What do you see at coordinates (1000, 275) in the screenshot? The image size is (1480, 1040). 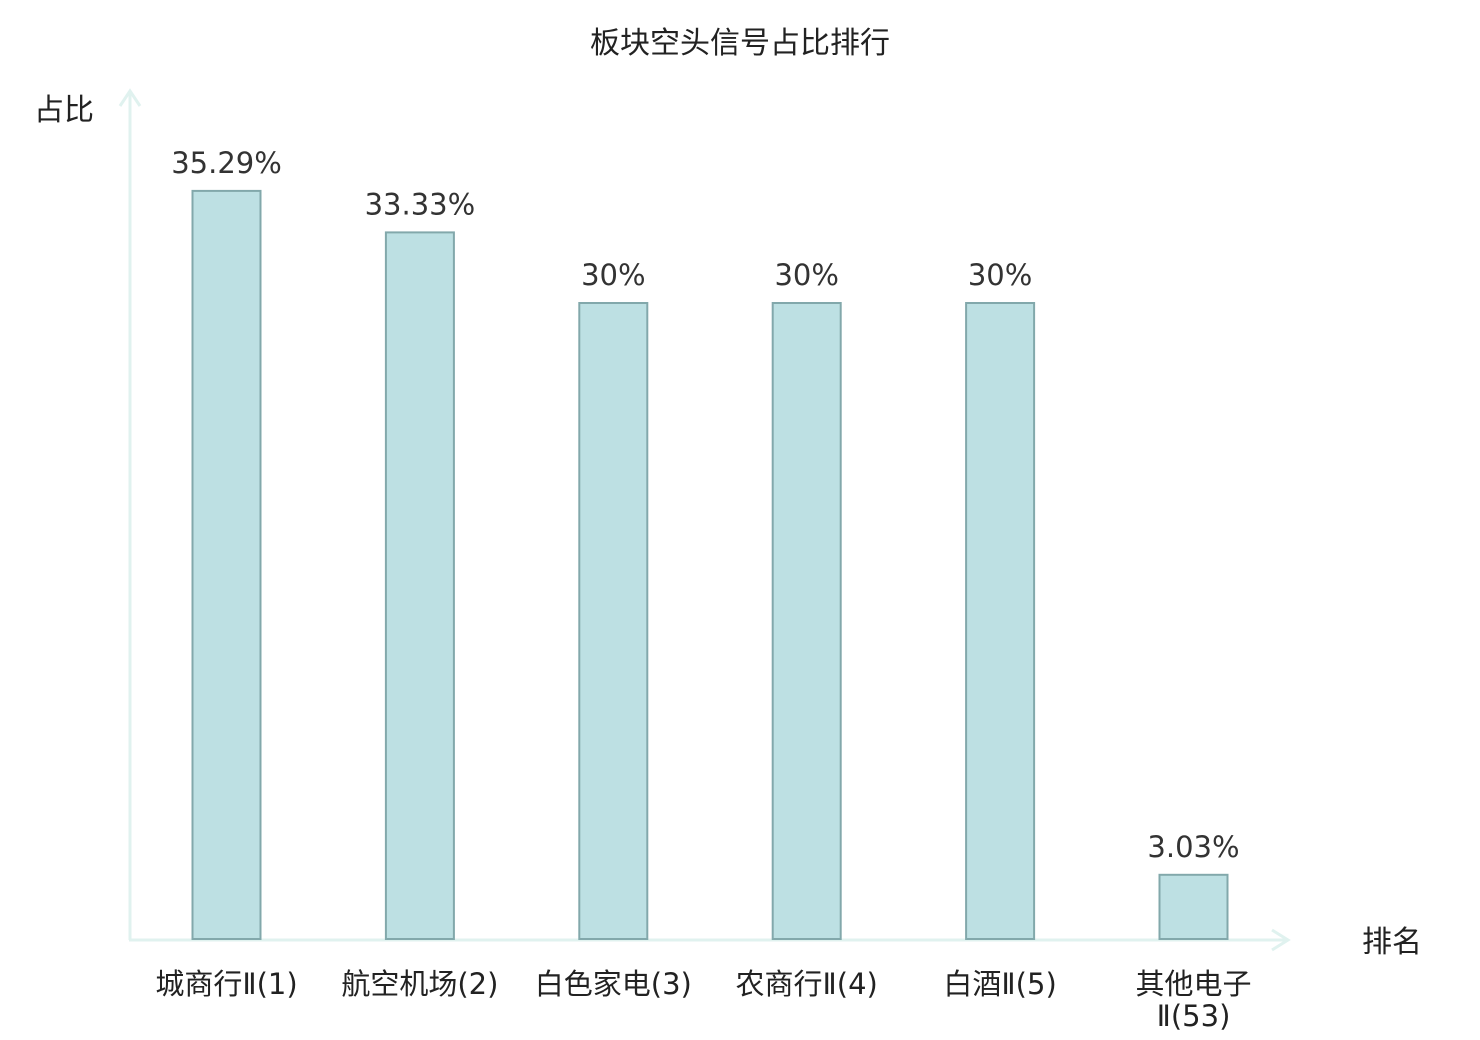 I see `value-label-5: 30%` at bounding box center [1000, 275].